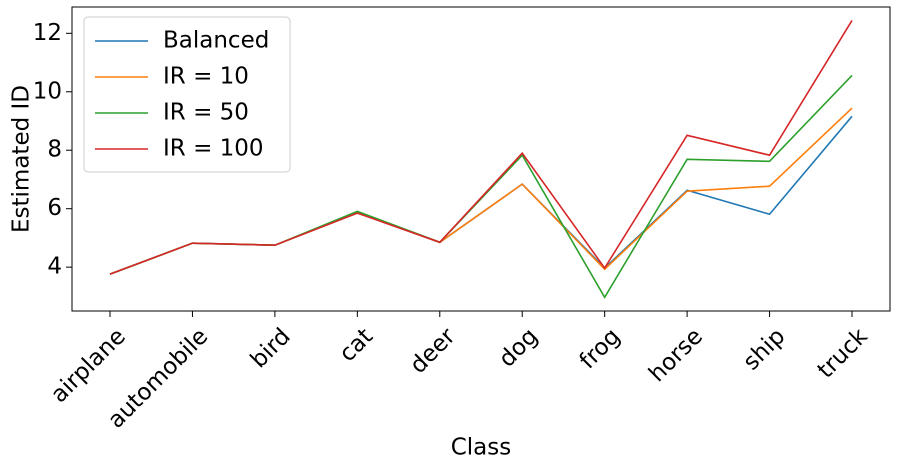 This screenshot has width=897, height=468. I want to click on x-tick-label: ship, so click(764, 349).